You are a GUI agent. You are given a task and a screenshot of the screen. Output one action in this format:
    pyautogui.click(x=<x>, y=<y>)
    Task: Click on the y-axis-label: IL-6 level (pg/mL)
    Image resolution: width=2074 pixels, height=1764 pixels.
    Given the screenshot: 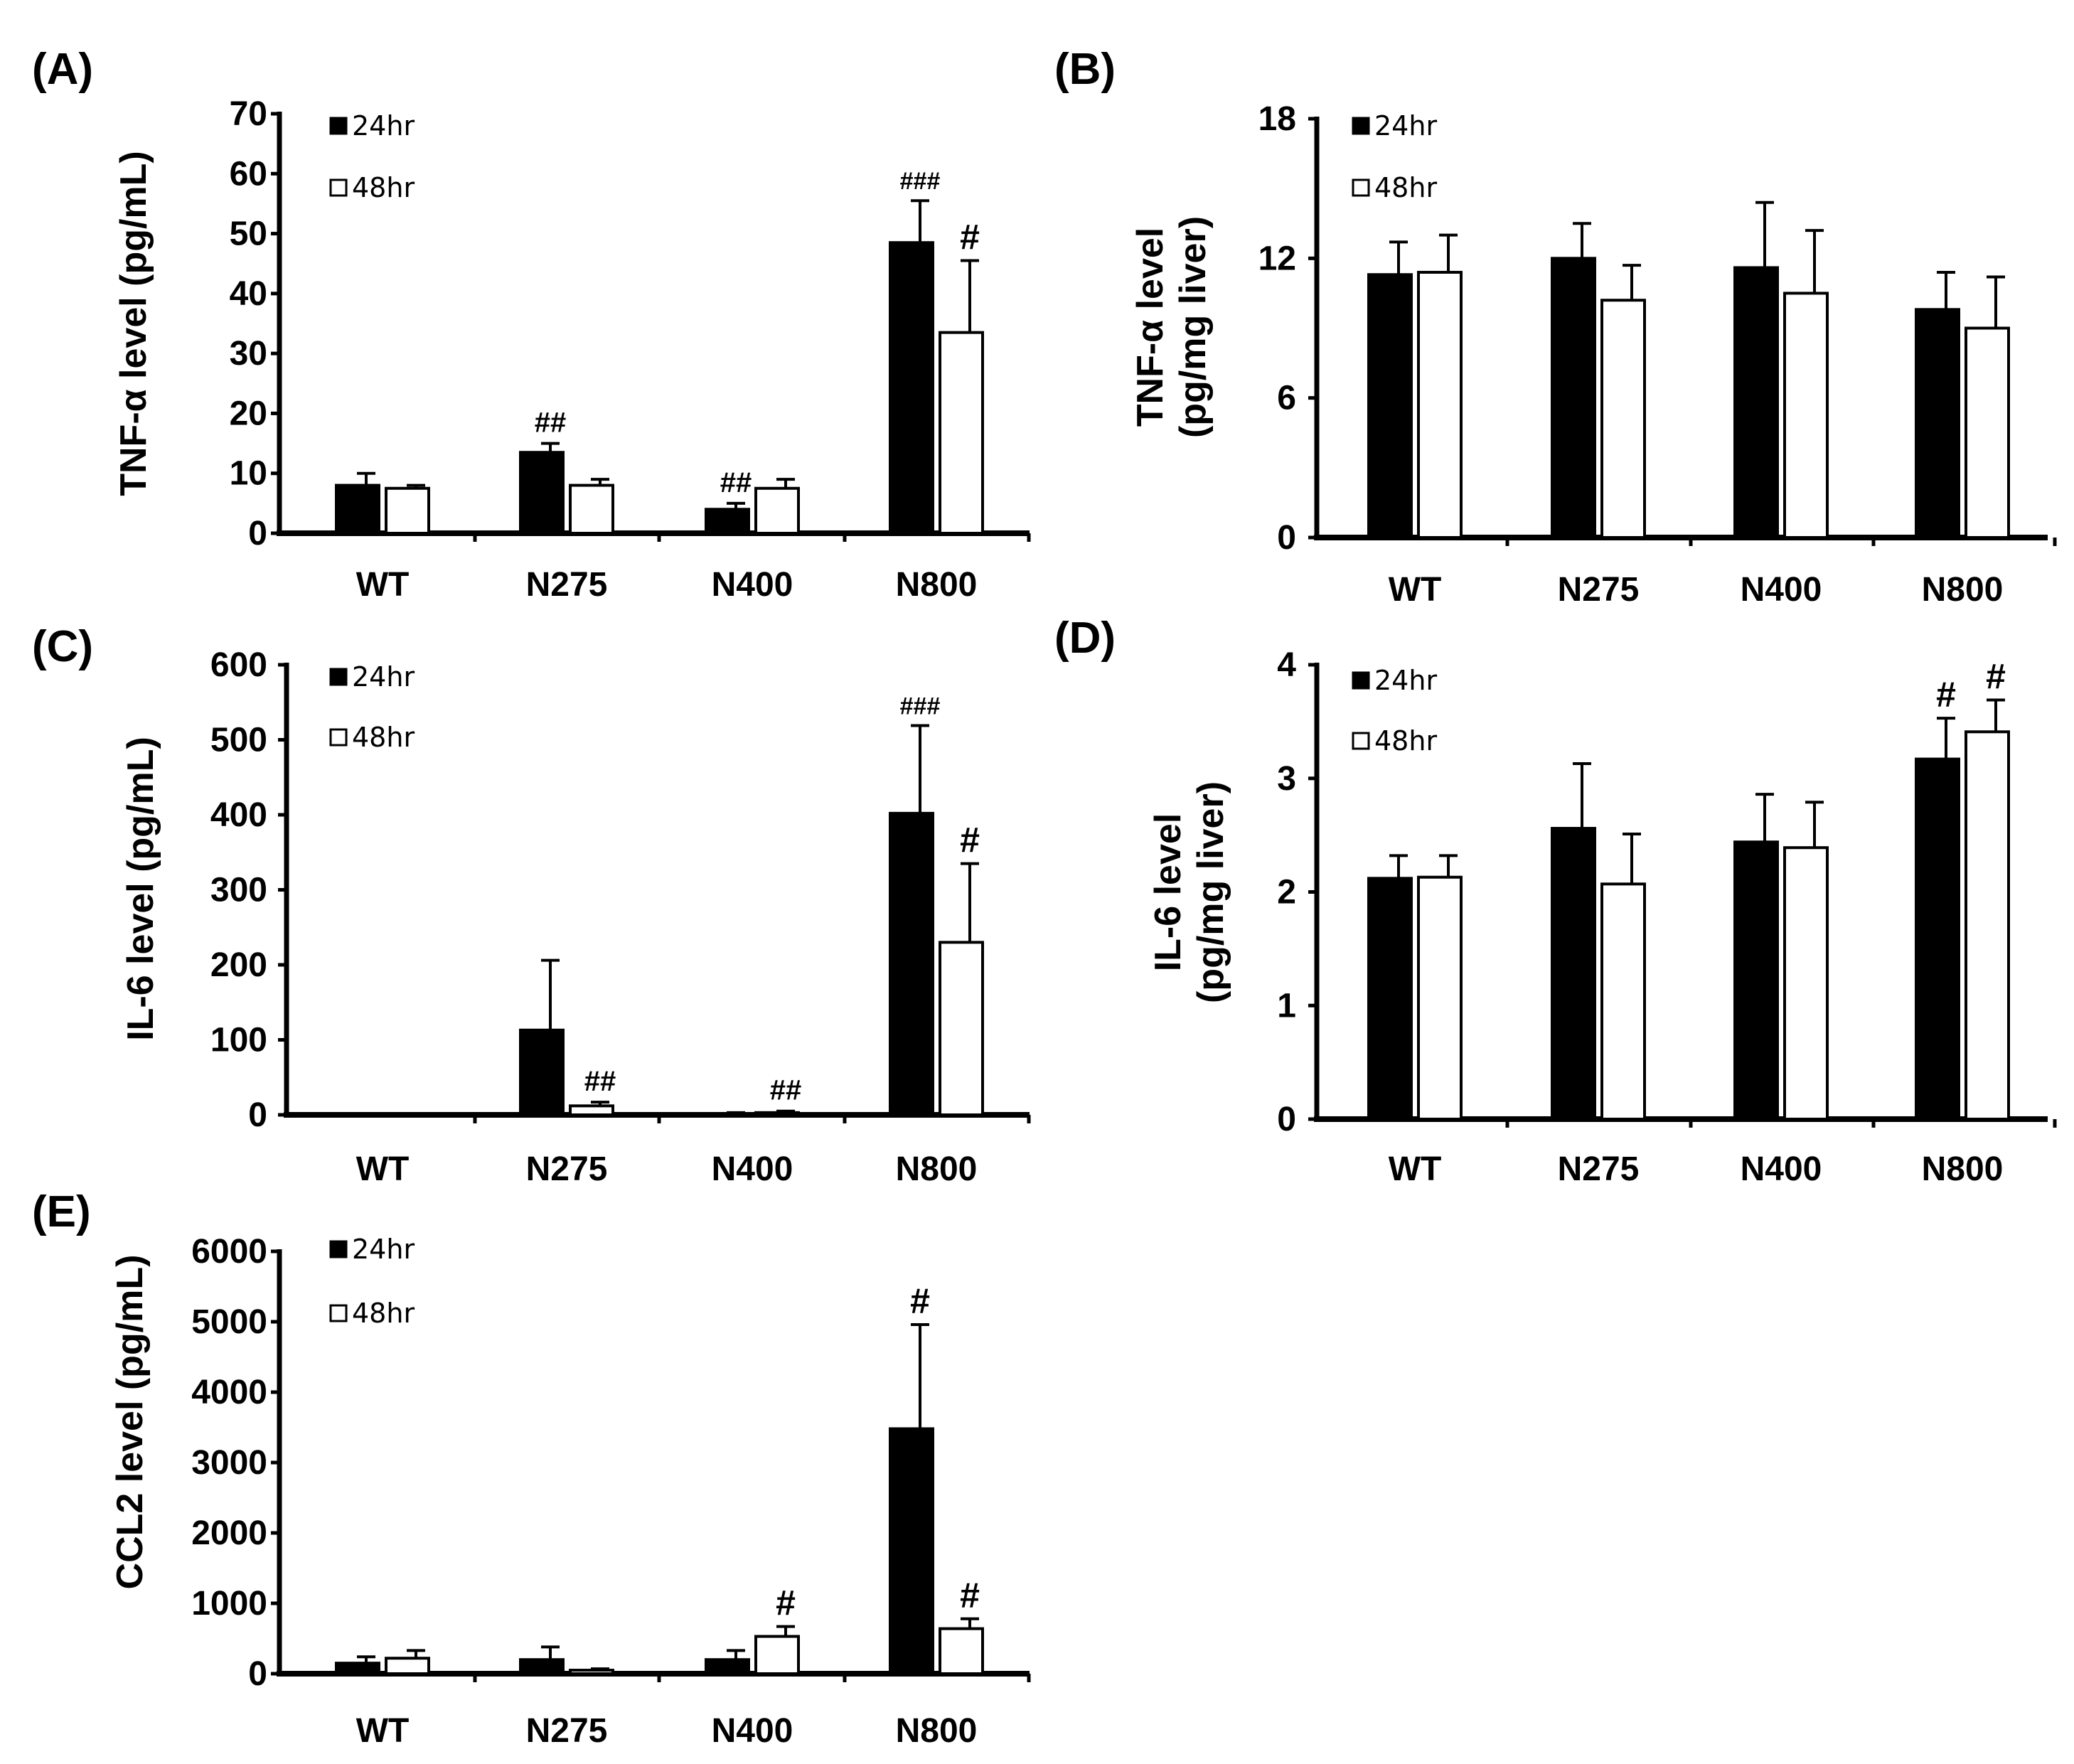 What is the action you would take?
    pyautogui.click(x=140, y=889)
    